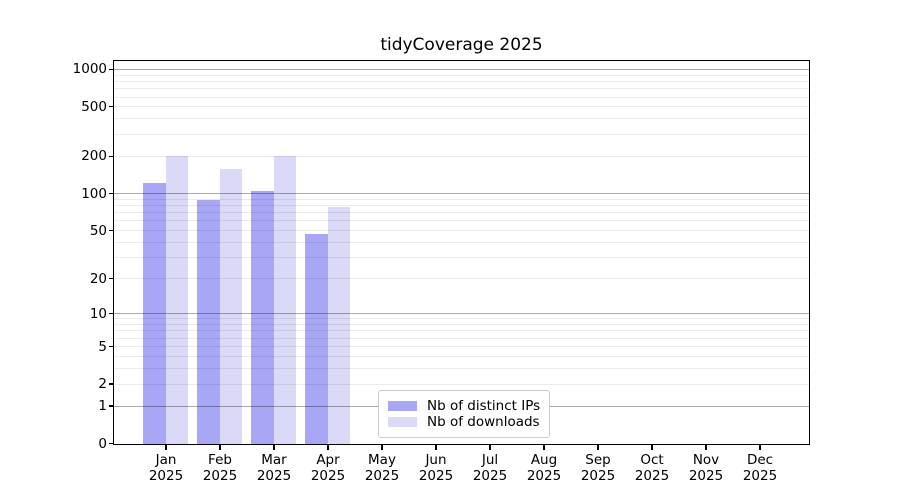 This screenshot has height=500, width=900. I want to click on y-tick-label: 200, so click(94, 156).